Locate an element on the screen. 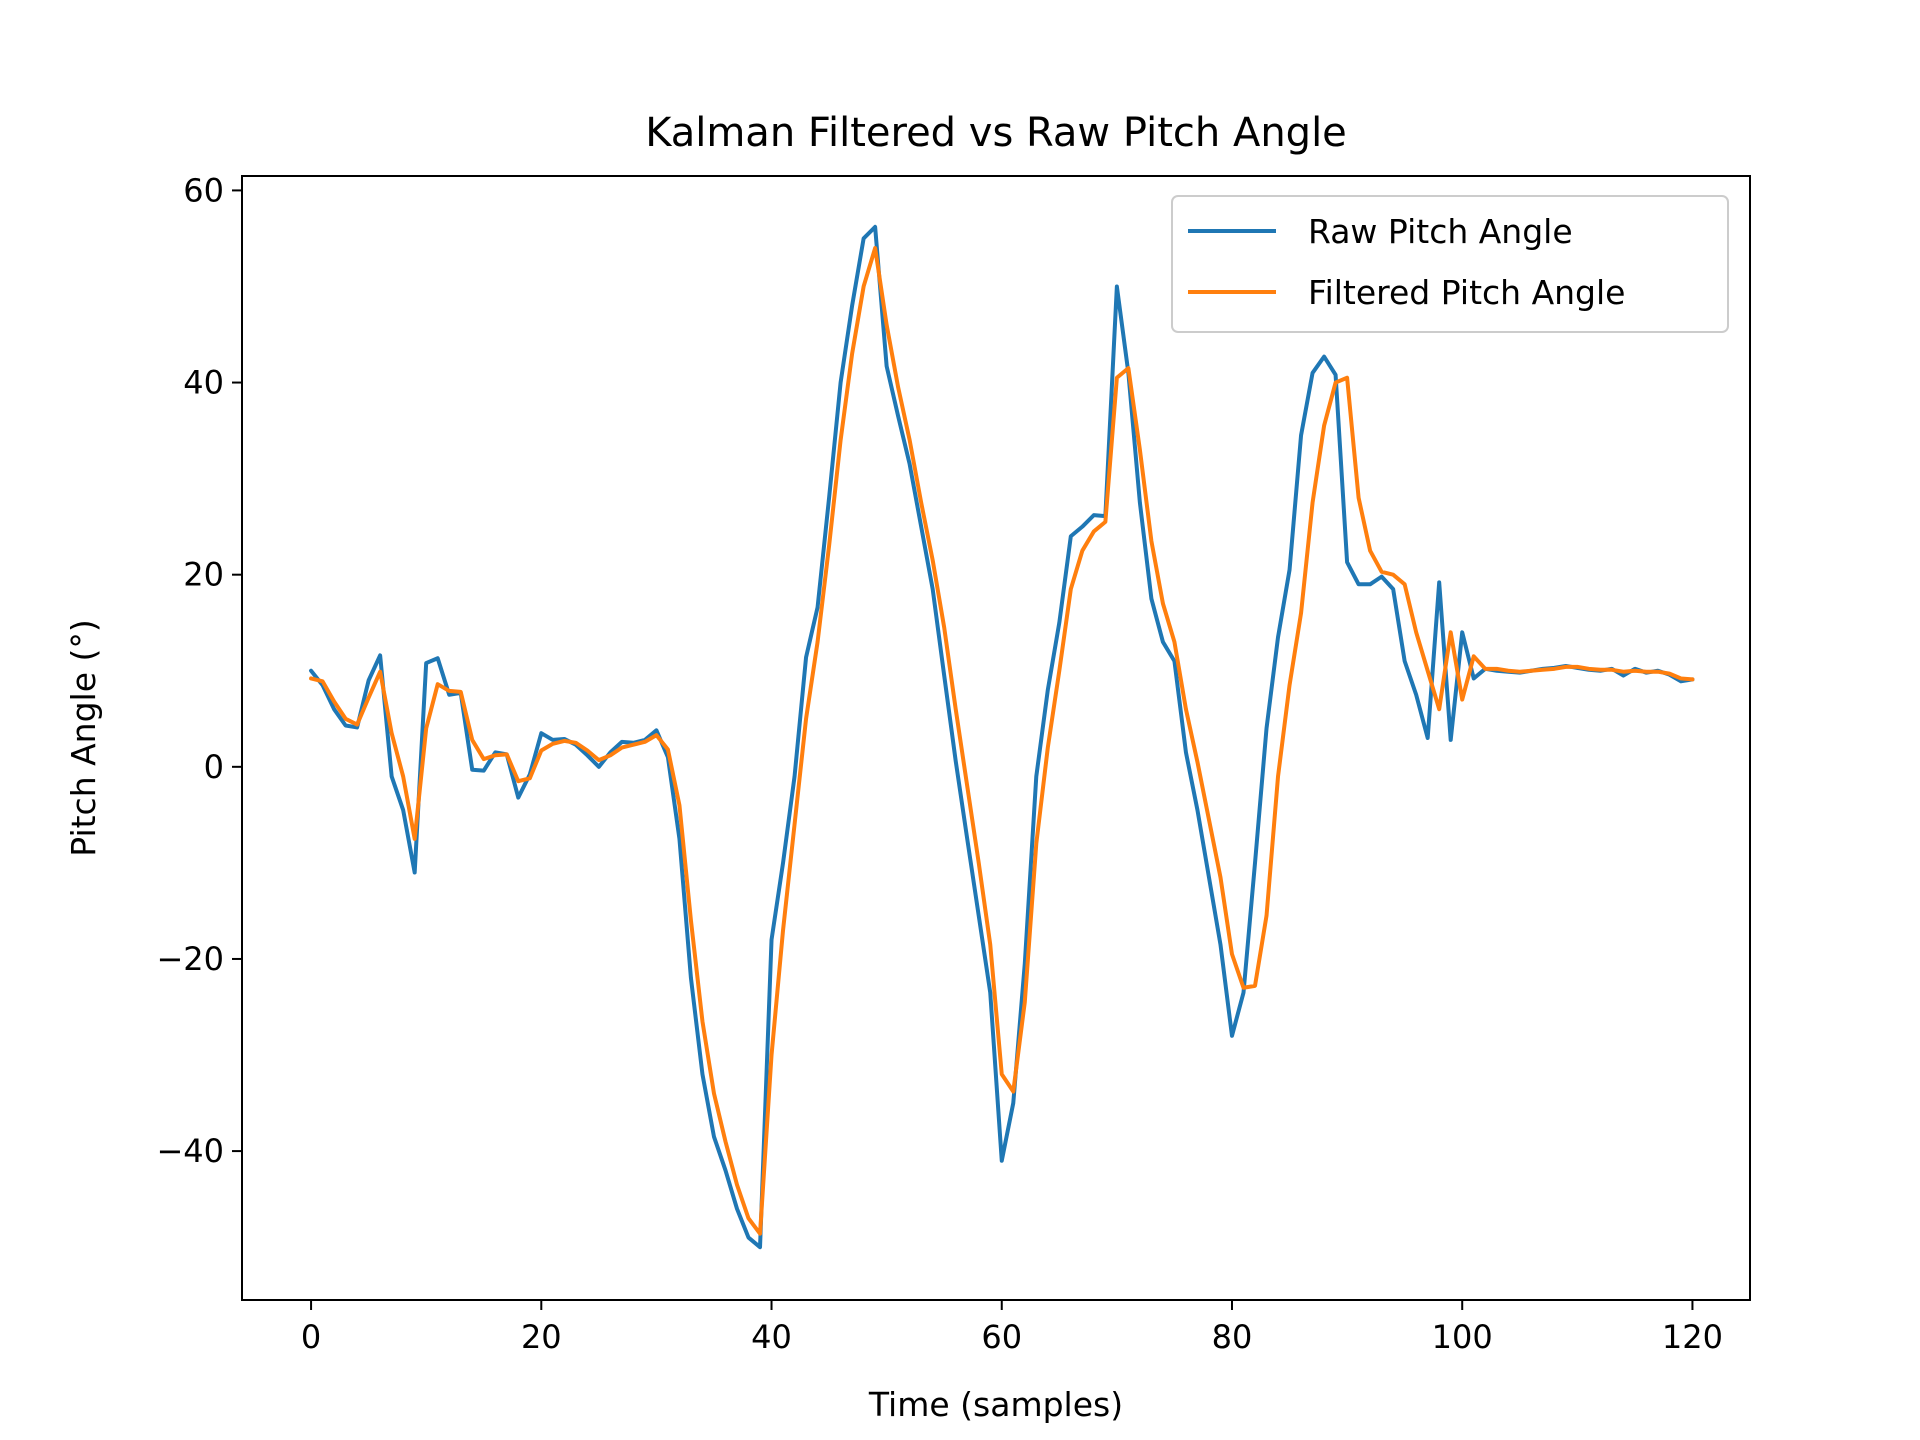  x-tick-label: 60 is located at coordinates (1001, 1337).